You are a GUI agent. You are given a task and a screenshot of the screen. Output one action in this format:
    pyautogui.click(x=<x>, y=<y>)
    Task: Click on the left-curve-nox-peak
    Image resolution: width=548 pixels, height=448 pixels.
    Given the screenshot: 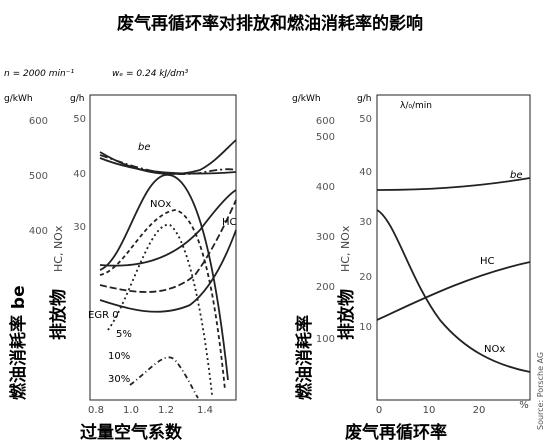 What is the action you would take?
    pyautogui.click(x=164, y=277)
    